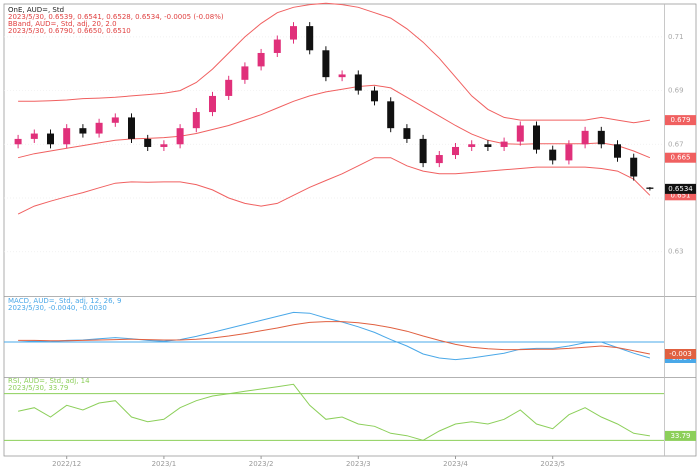 The height and width of the screenshot is (471, 700). What do you see at coordinates (455, 464) in the screenshot?
I see `x-tick-label: 2023/4` at bounding box center [455, 464].